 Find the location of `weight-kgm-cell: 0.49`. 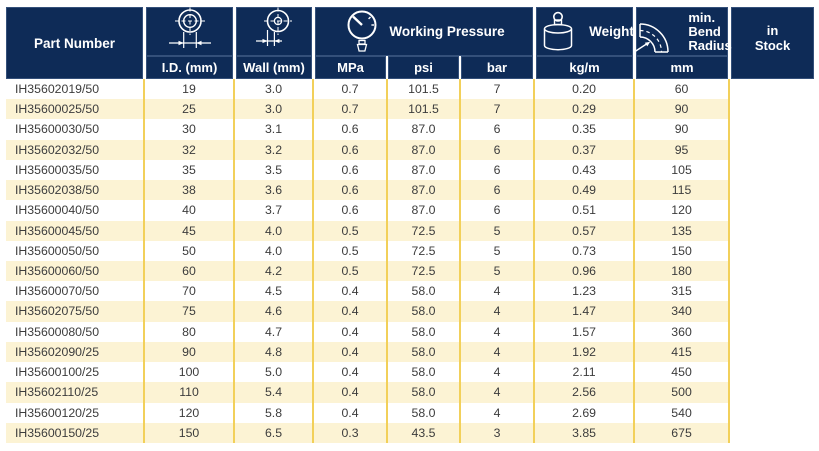

weight-kgm-cell: 0.49 is located at coordinates (583, 190).